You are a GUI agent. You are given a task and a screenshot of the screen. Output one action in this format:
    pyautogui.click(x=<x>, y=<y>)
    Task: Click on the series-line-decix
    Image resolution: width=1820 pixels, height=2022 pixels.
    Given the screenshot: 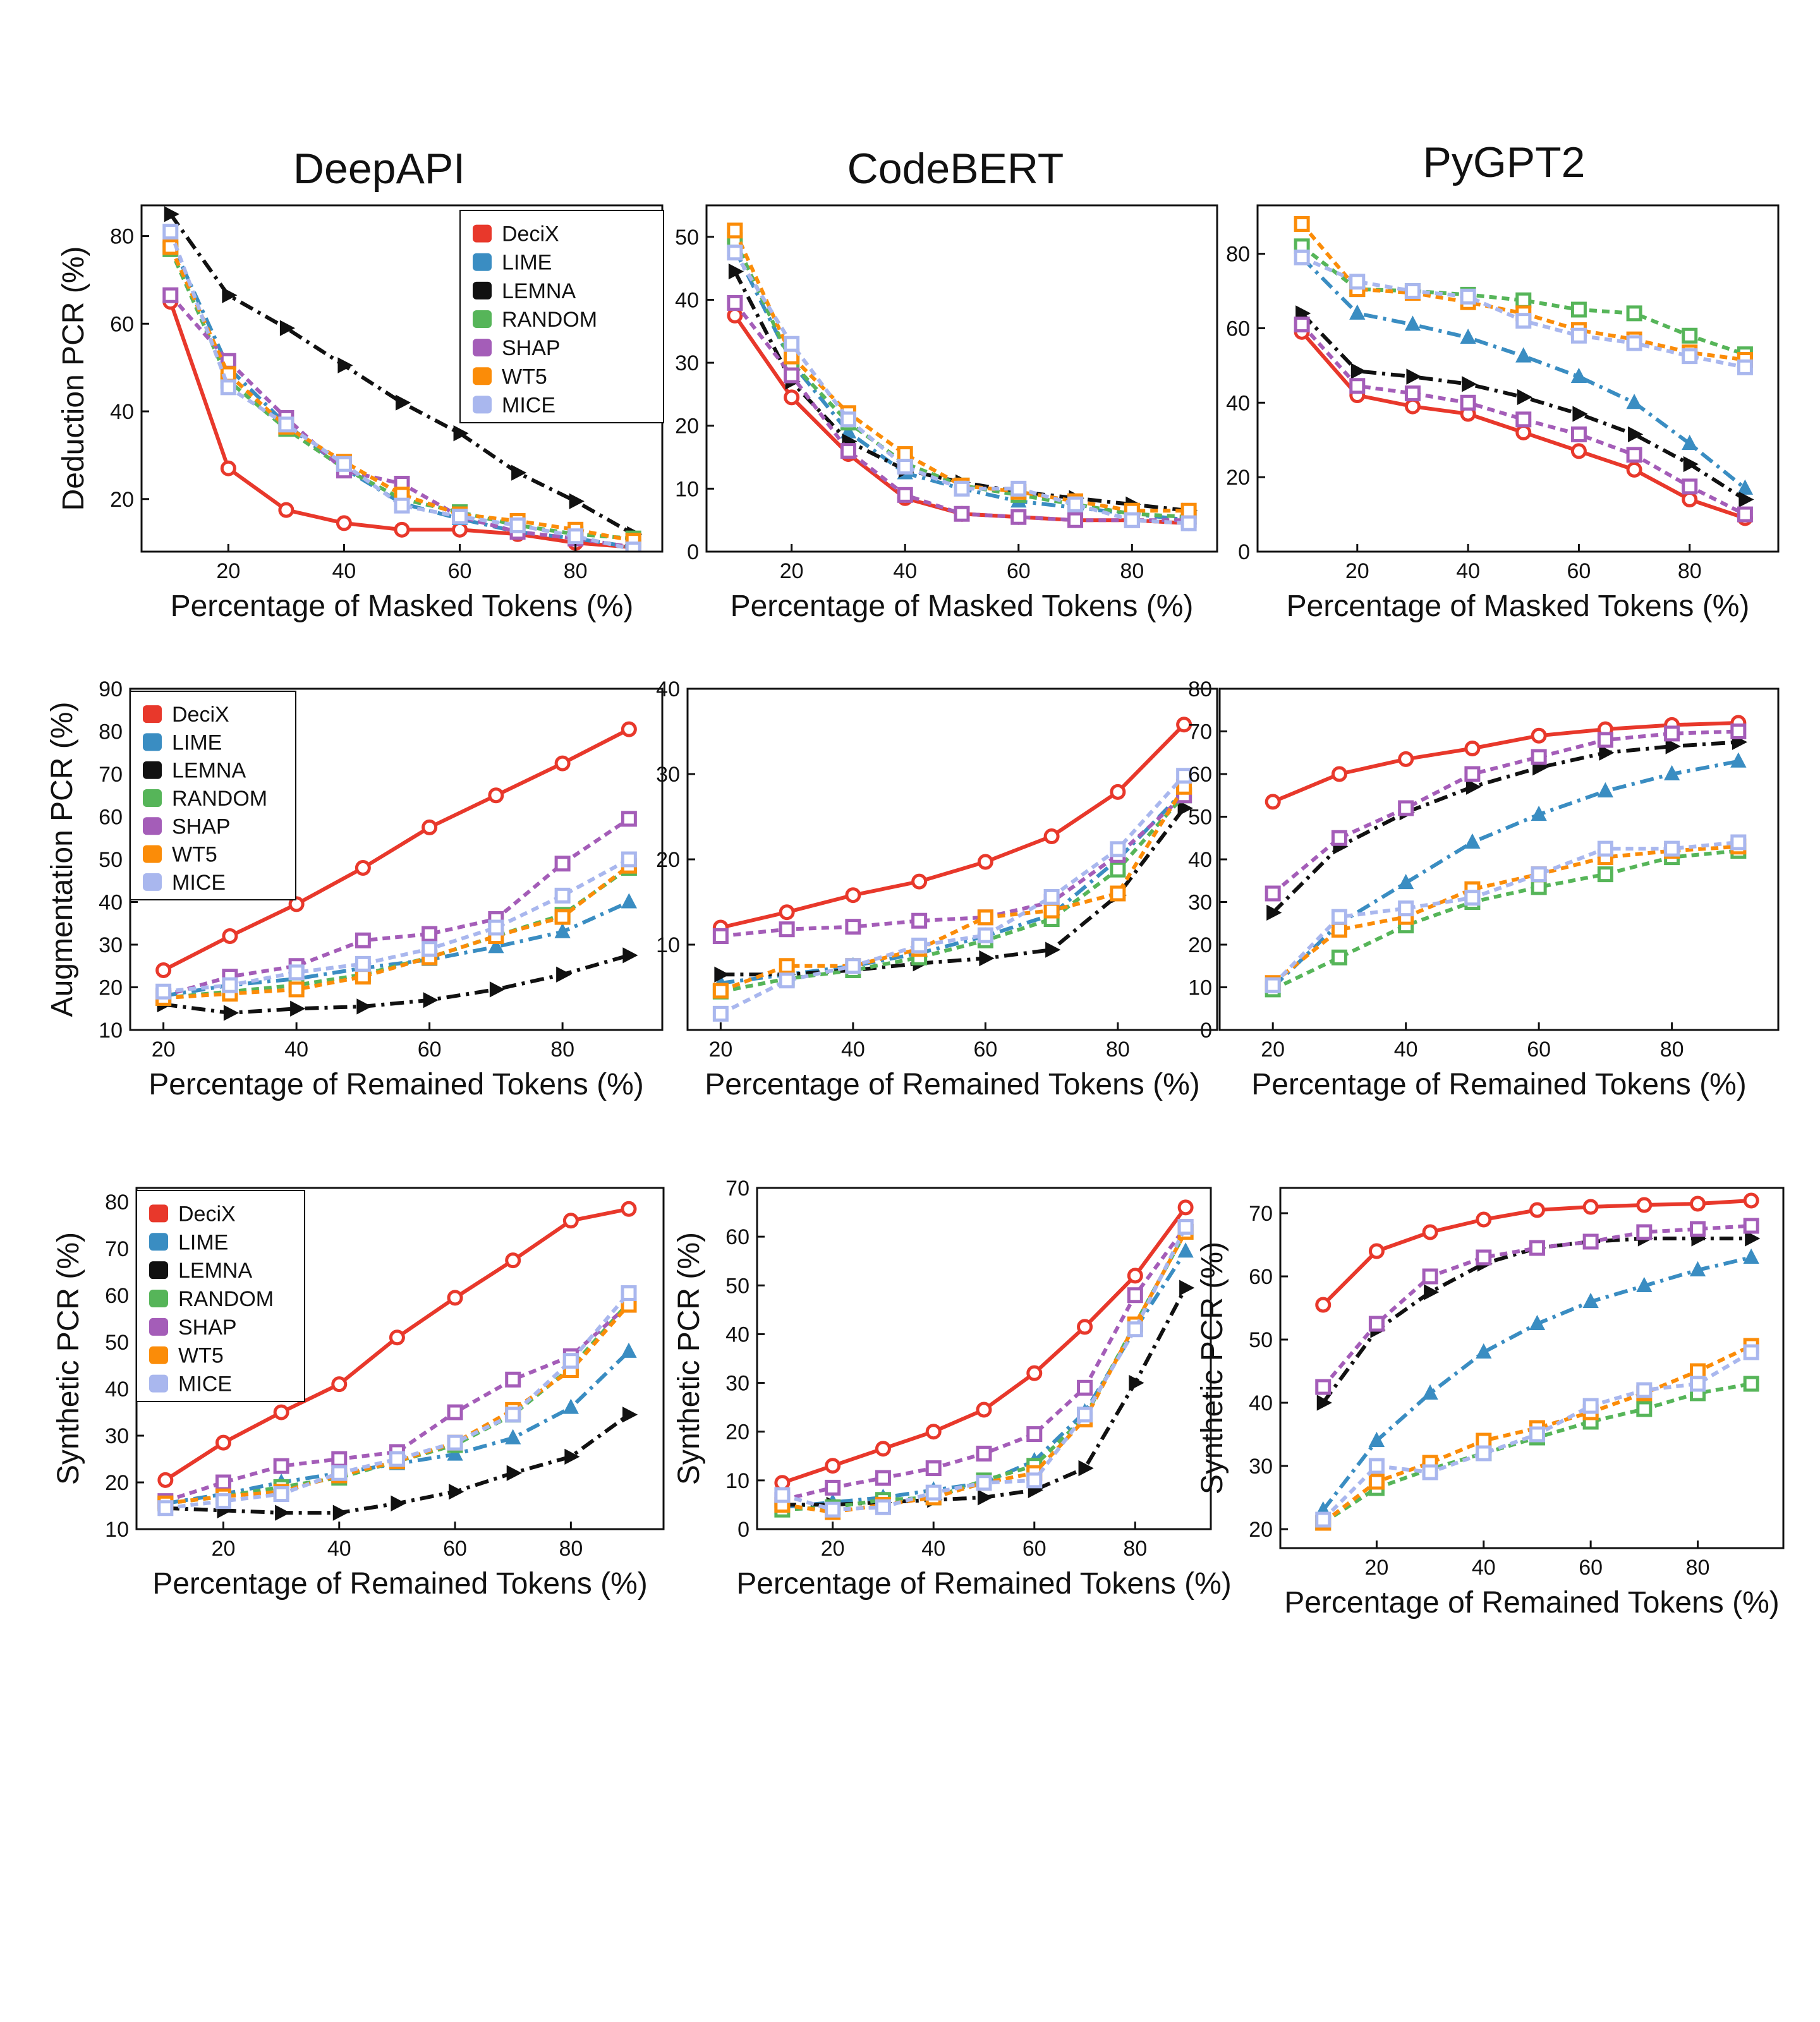 What is the action you would take?
    pyautogui.click(x=953, y=826)
    